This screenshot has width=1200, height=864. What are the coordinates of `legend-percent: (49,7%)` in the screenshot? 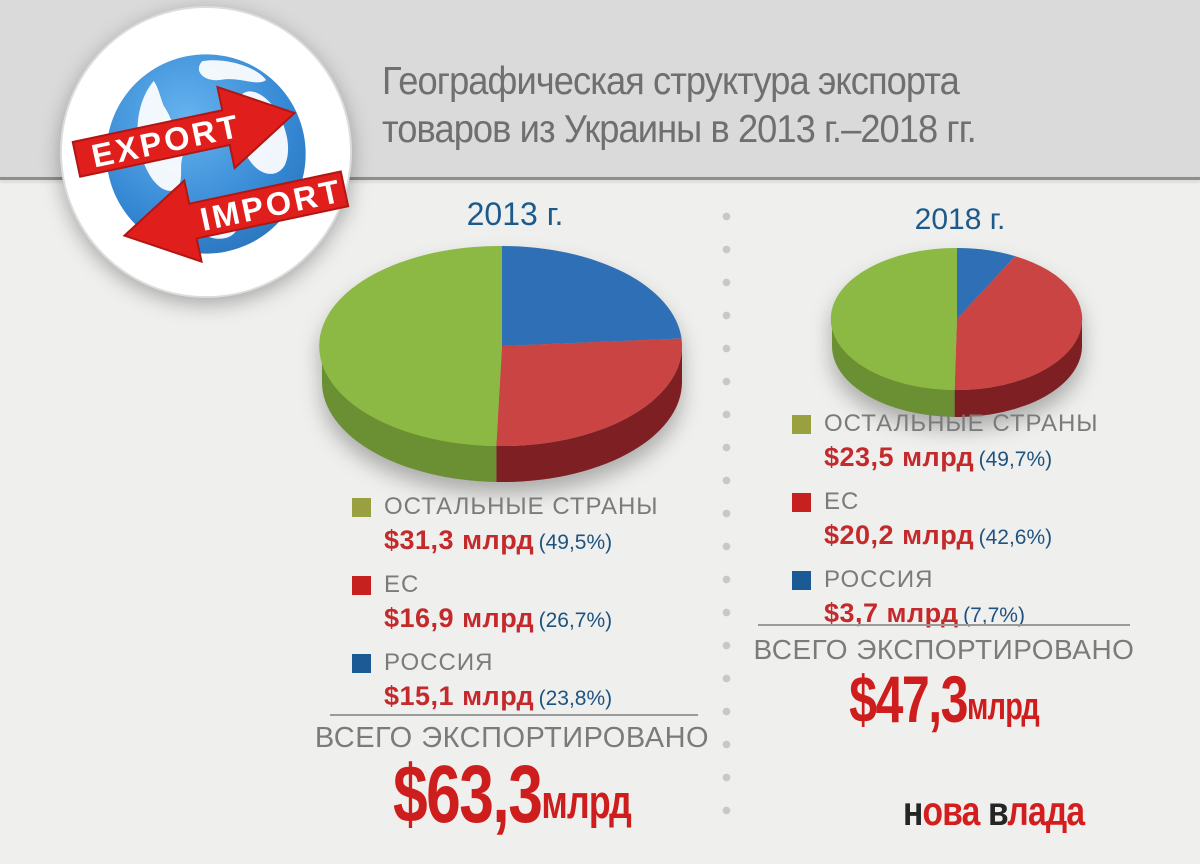 It's located at (1015, 459).